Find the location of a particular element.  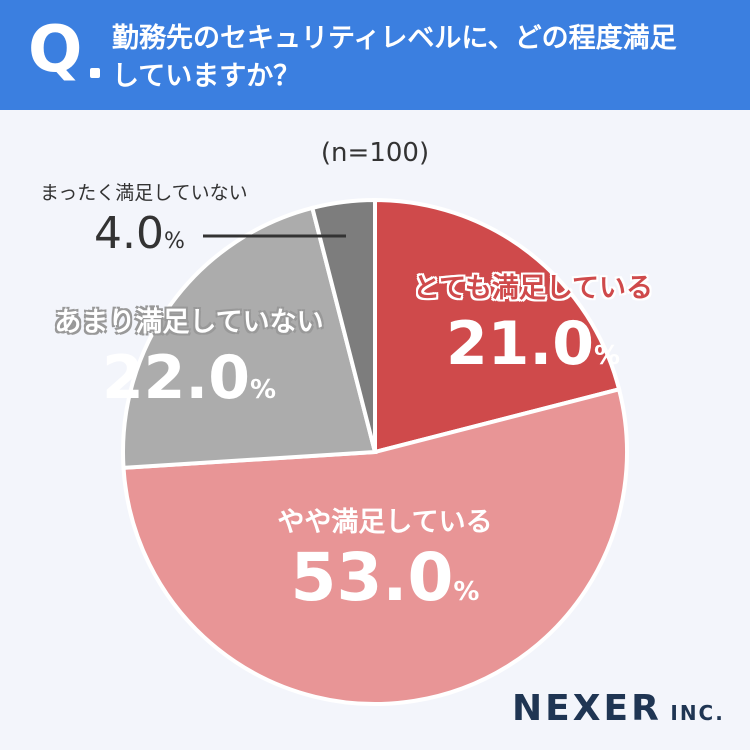

sample-size: (n=100) is located at coordinates (375, 153).